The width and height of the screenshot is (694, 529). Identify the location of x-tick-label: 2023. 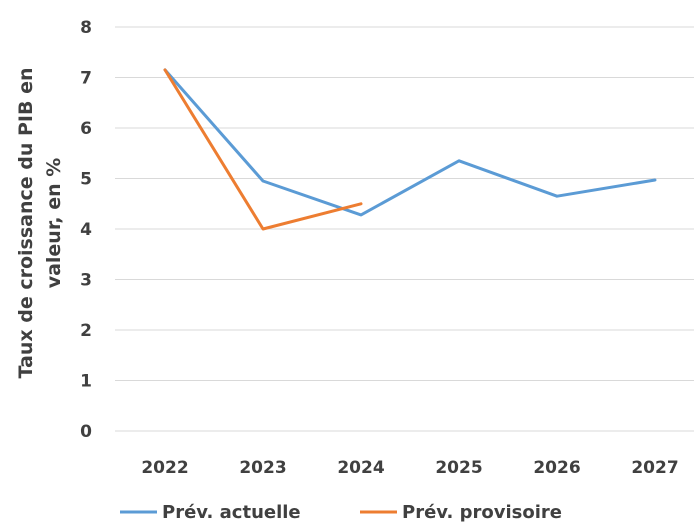
(262, 468).